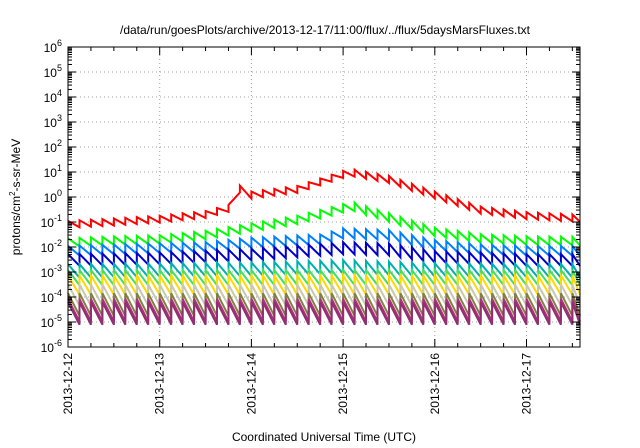  What do you see at coordinates (160, 384) in the screenshot?
I see `x-tick-label: 2013-12-13` at bounding box center [160, 384].